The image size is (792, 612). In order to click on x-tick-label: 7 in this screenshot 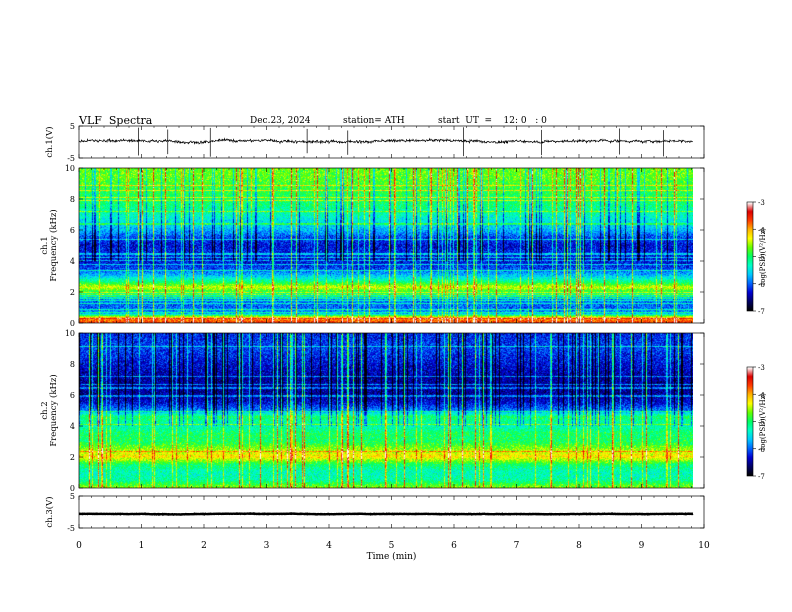, I will do `click(517, 546)`.